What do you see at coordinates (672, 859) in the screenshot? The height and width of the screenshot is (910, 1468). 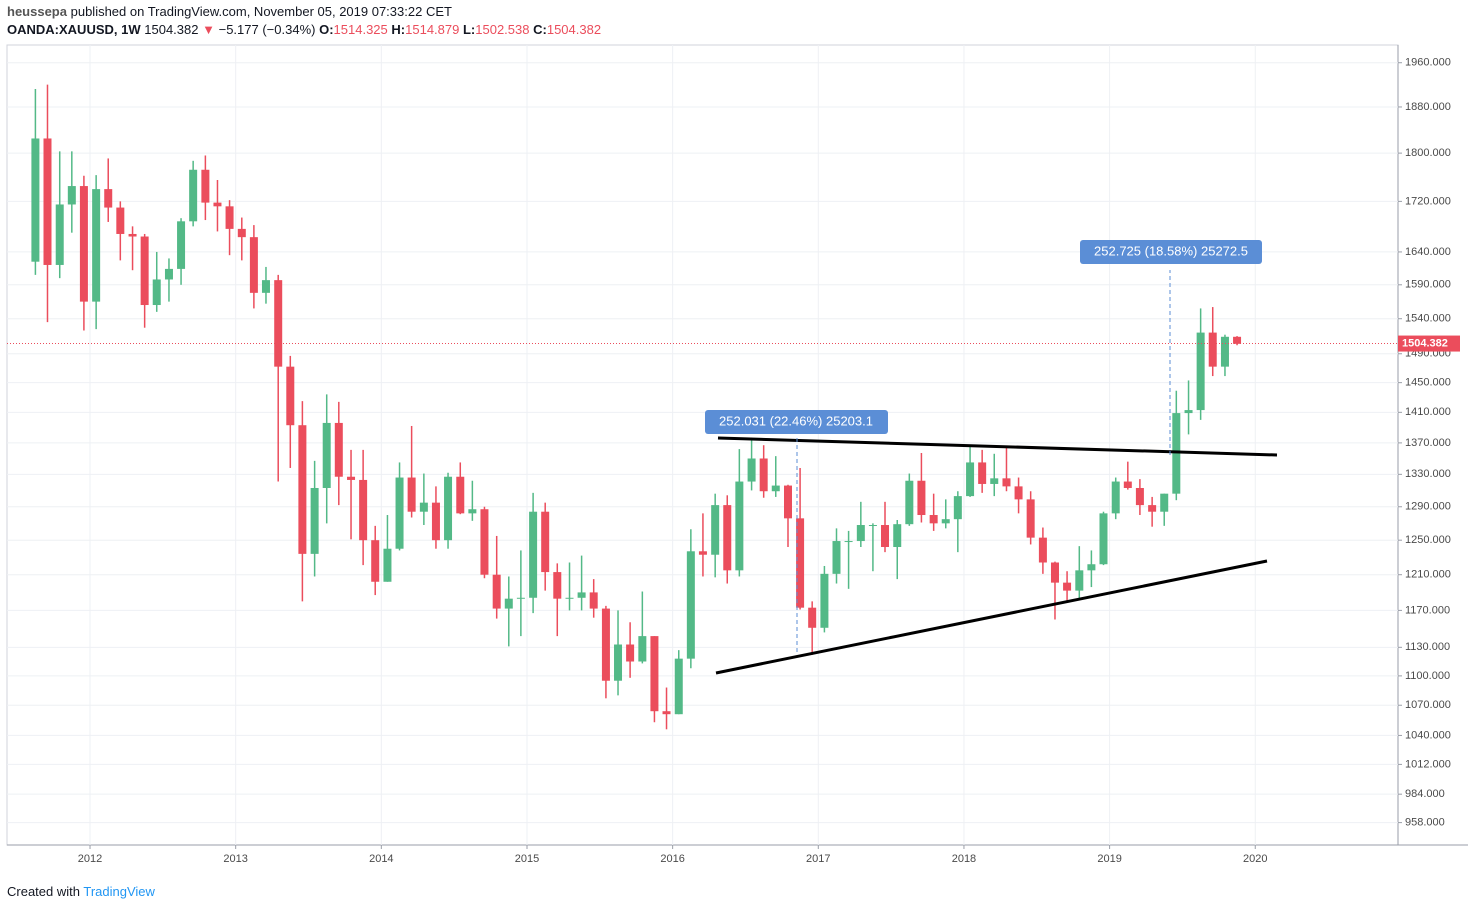 I see `x-tick-label: 2016` at bounding box center [672, 859].